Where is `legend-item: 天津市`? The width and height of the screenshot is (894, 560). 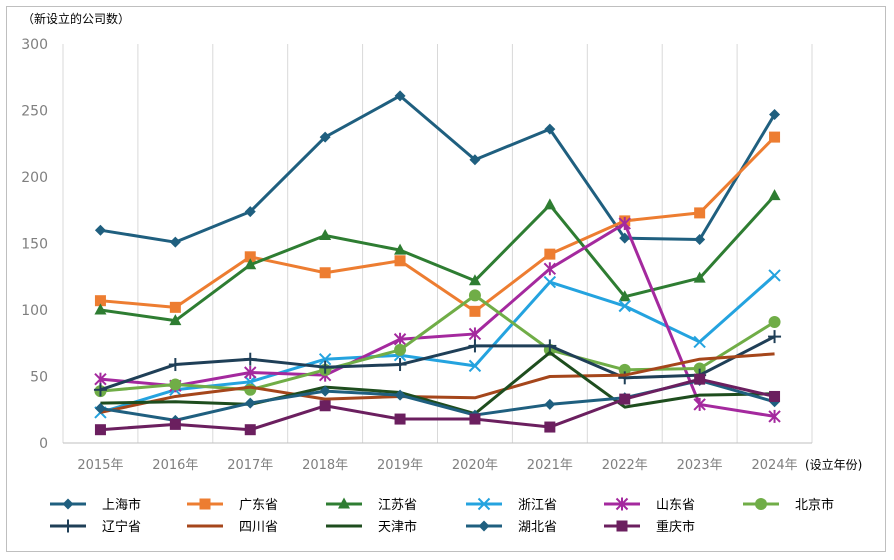 legend-item: 天津市 is located at coordinates (371, 527).